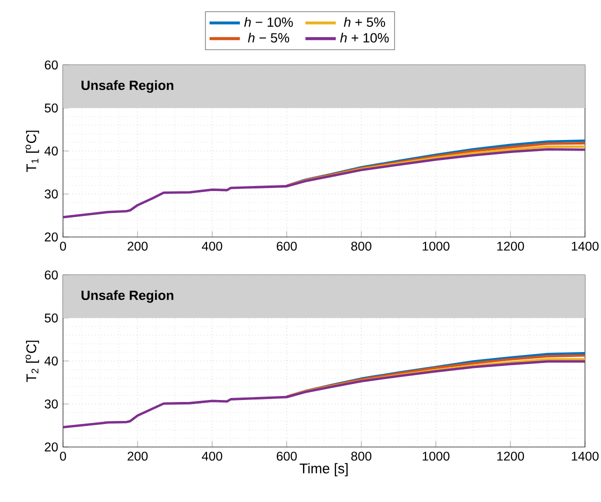  I want to click on x-axis-title: Time [s], so click(324, 469).